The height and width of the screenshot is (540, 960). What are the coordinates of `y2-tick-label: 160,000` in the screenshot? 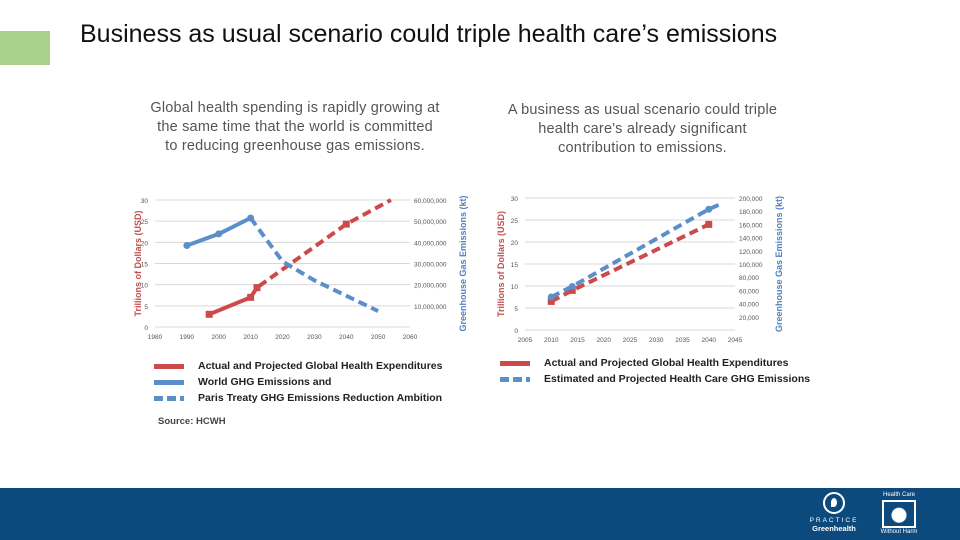 It's located at (751, 225).